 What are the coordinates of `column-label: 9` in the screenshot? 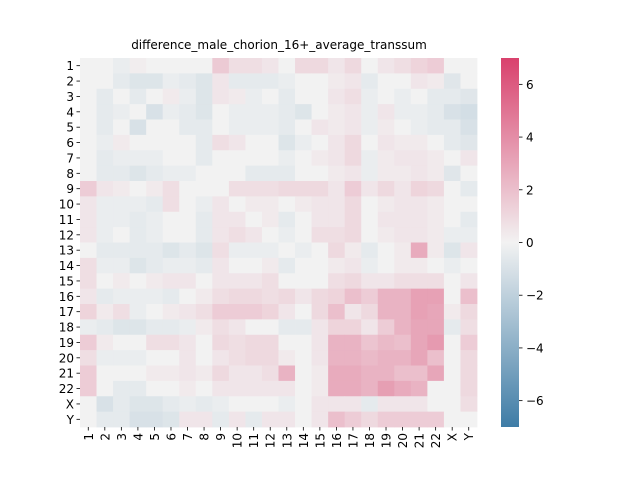 It's located at (221, 437).